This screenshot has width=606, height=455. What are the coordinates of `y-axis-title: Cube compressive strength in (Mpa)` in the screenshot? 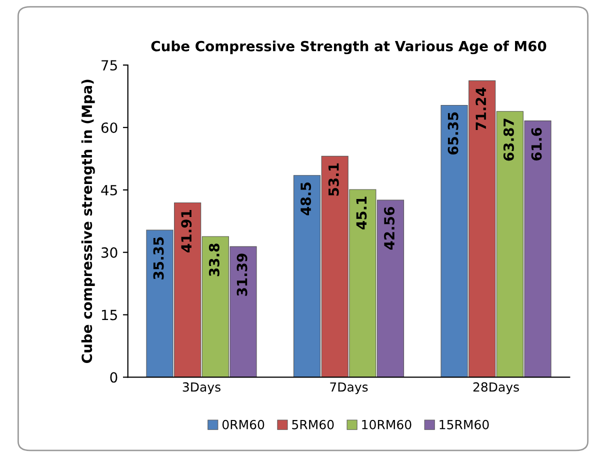 It's located at (88, 221).